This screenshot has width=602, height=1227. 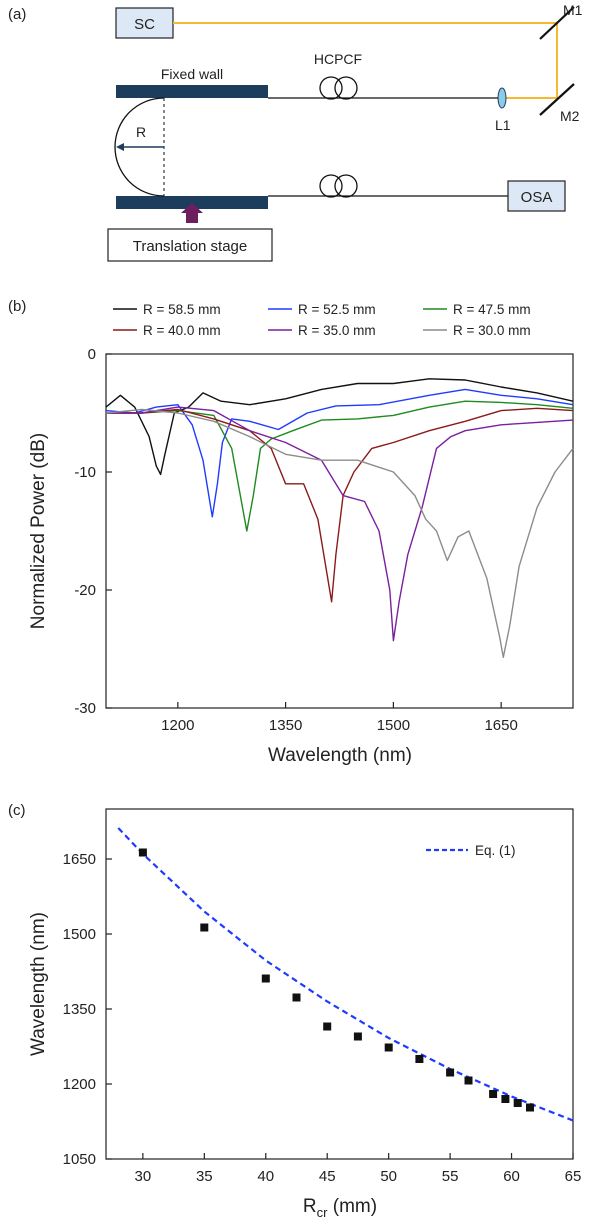 I want to click on osa-box, so click(x=536, y=196).